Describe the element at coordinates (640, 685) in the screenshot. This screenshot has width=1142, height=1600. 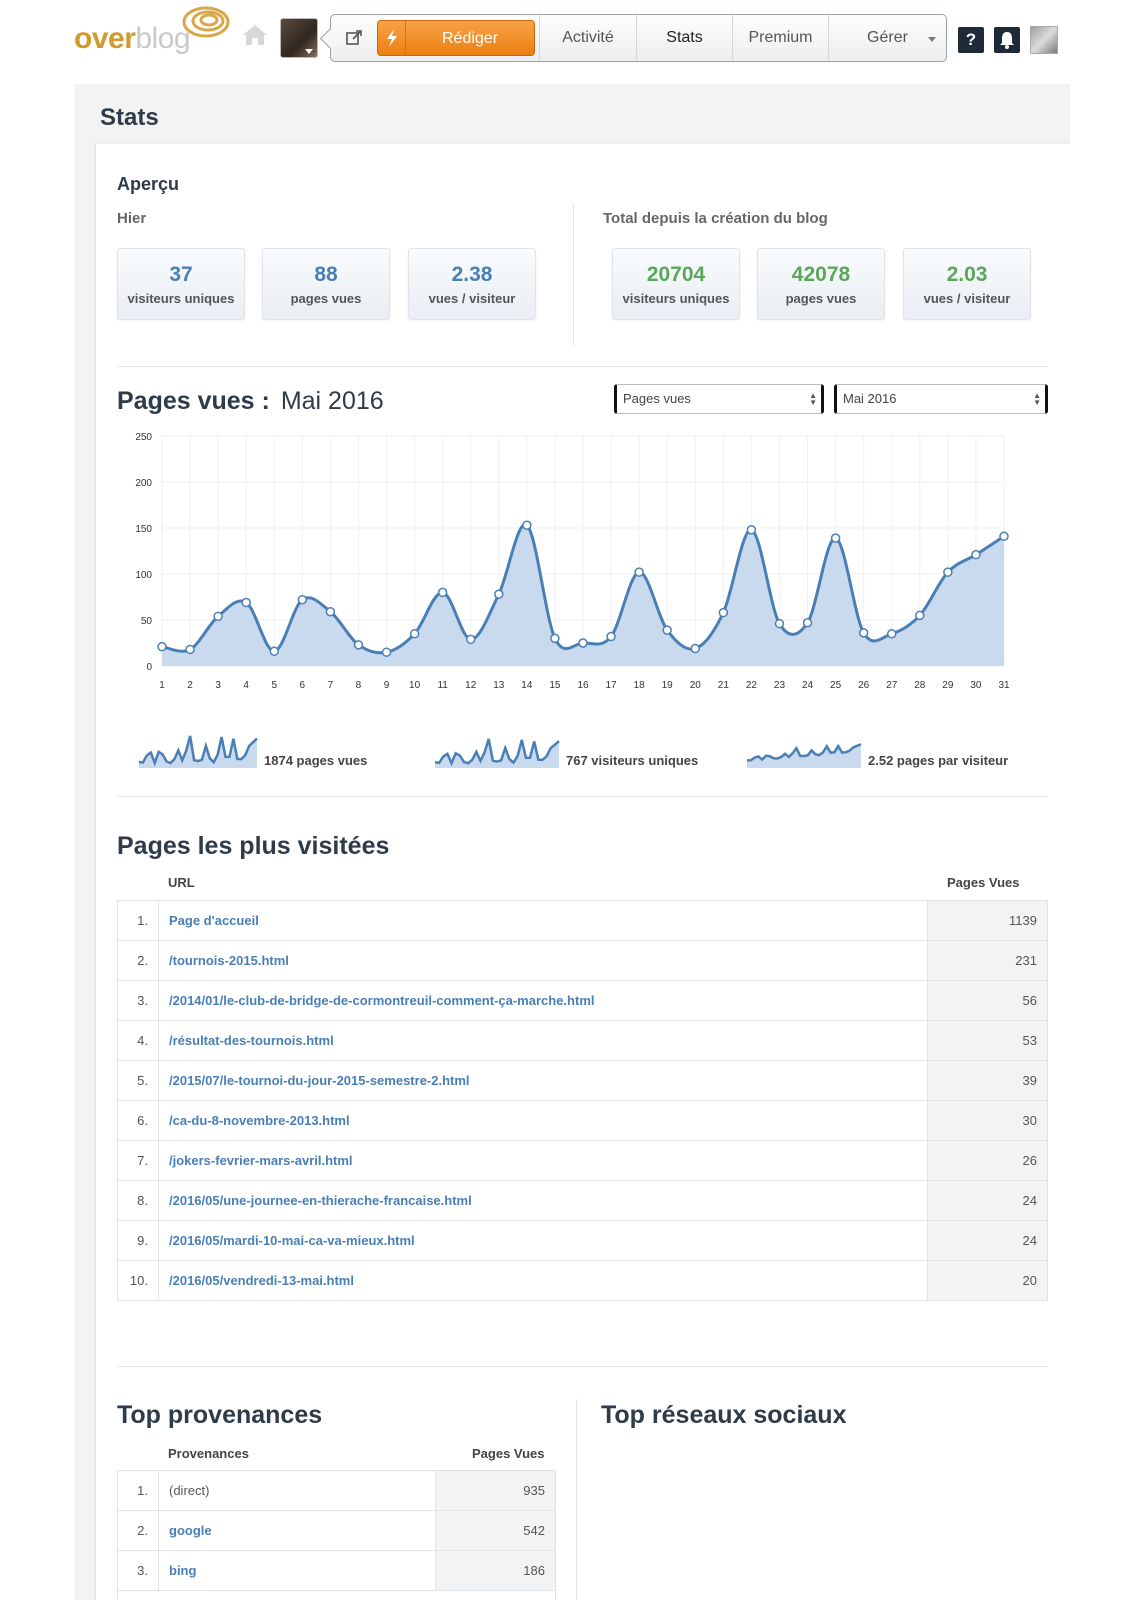
I see `chart-x-tick-label: 18` at that location.